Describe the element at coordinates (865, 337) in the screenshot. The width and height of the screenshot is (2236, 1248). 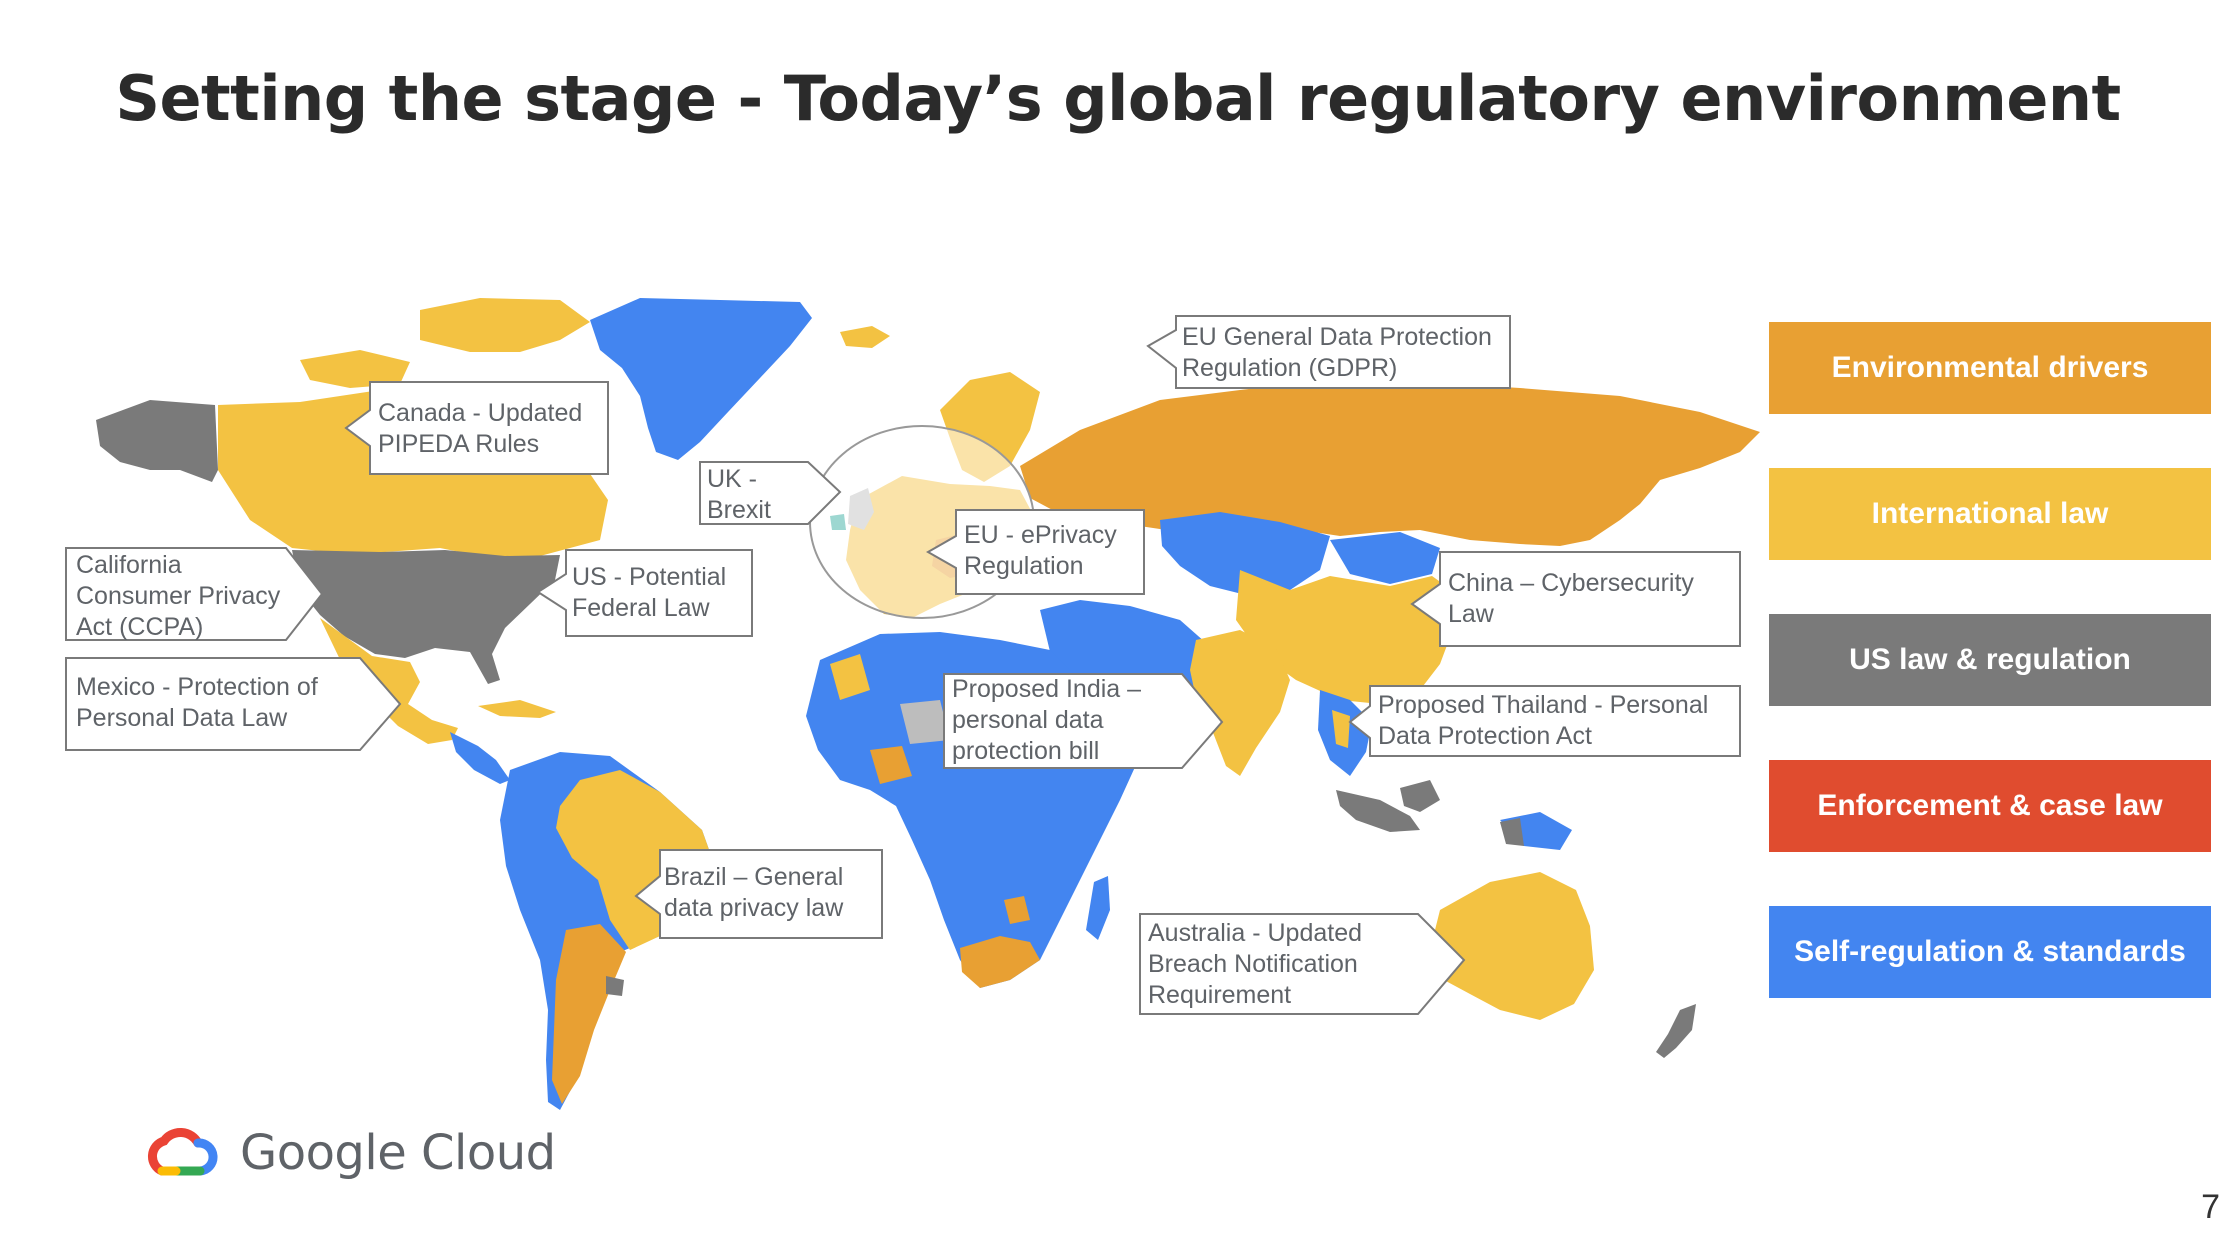
I see `region-iceland` at that location.